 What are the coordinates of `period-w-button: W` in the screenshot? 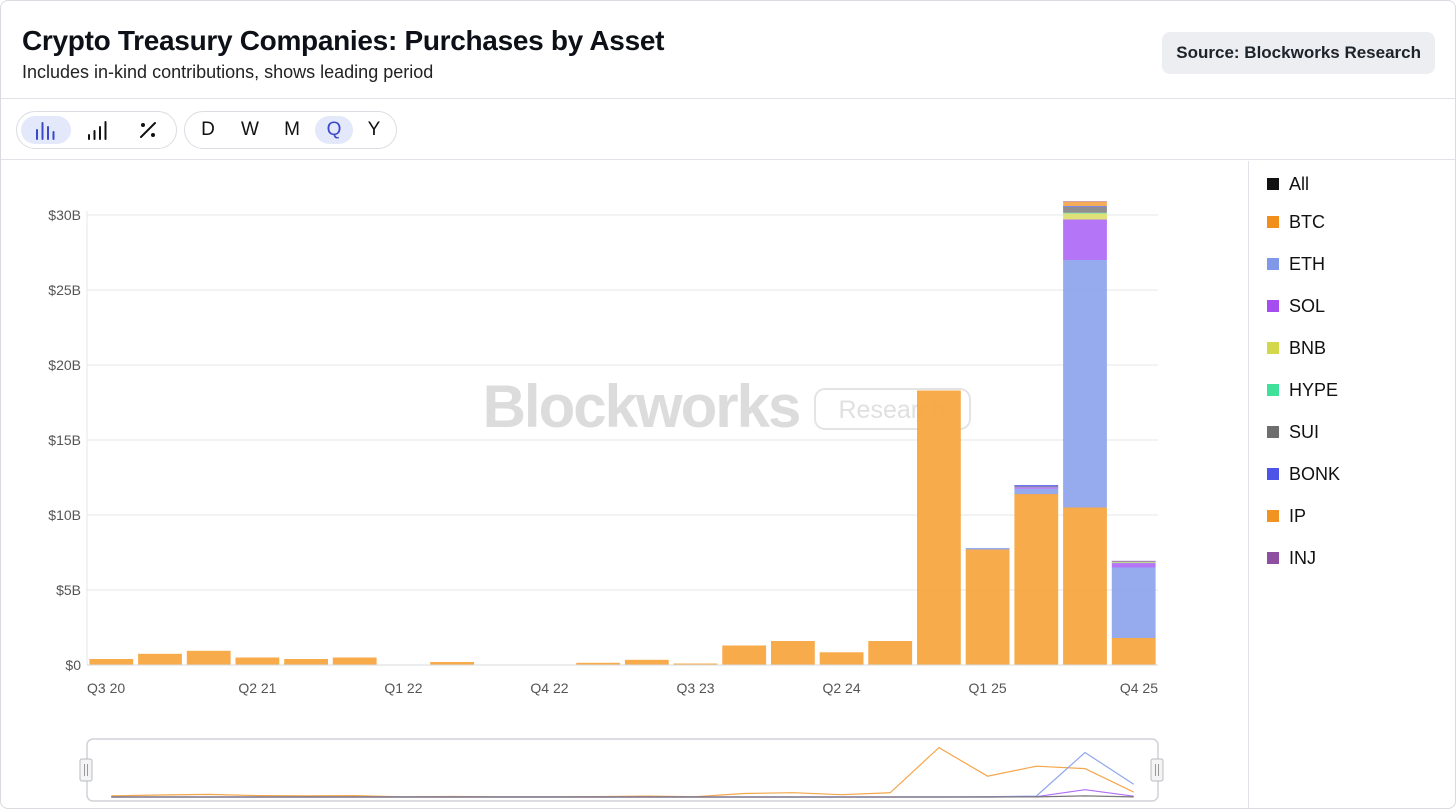 It's located at (250, 129).